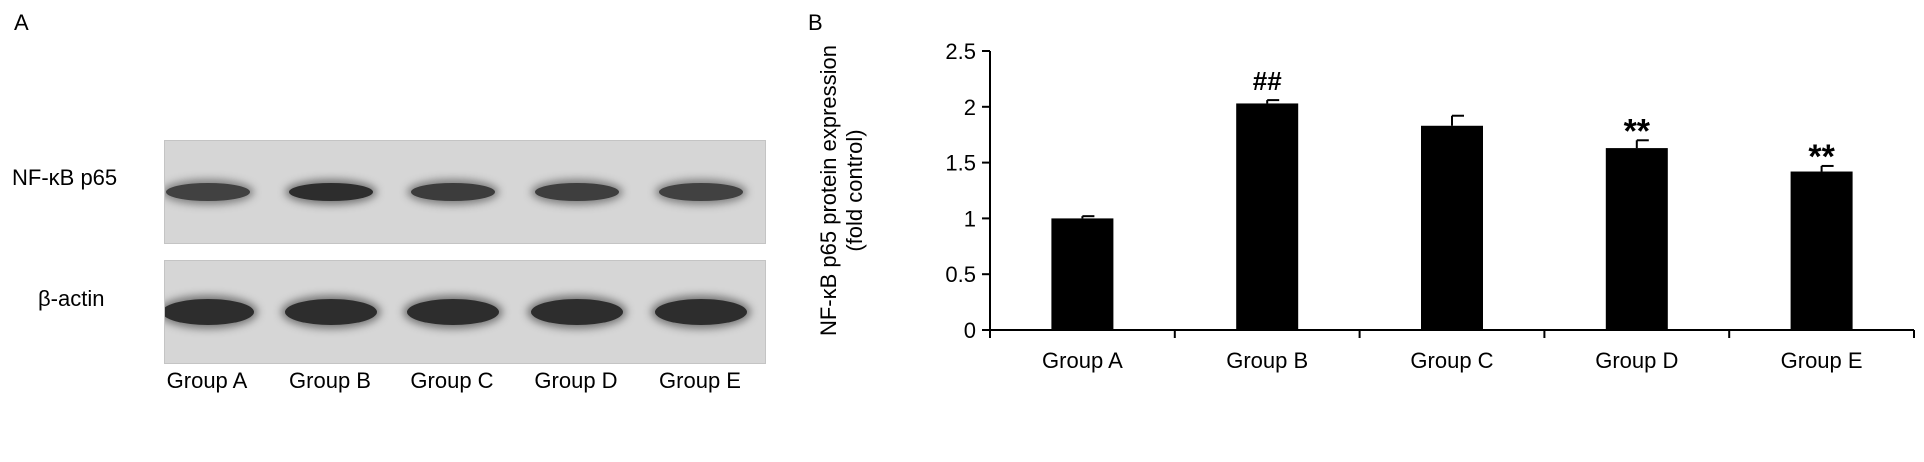 The height and width of the screenshot is (462, 1924). I want to click on significance-mark-4: **, so click(1637, 131).